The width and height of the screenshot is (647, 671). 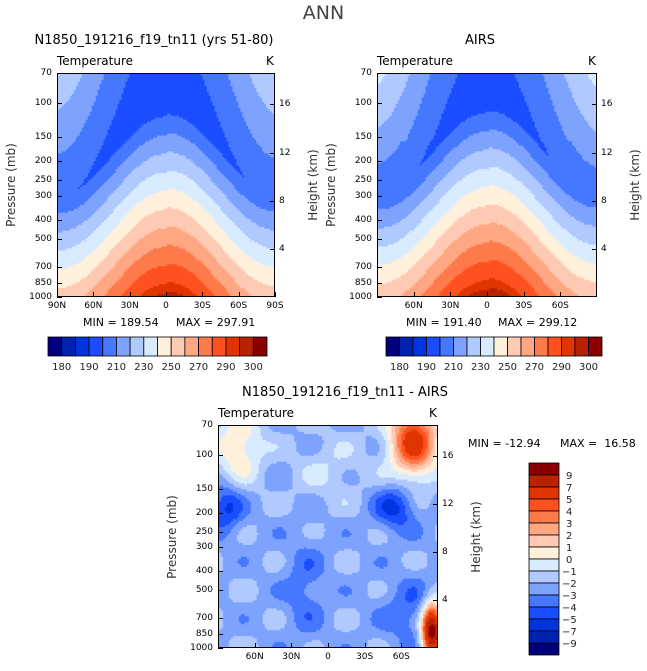 I want to click on height-tick-label: 12, so click(x=285, y=152).